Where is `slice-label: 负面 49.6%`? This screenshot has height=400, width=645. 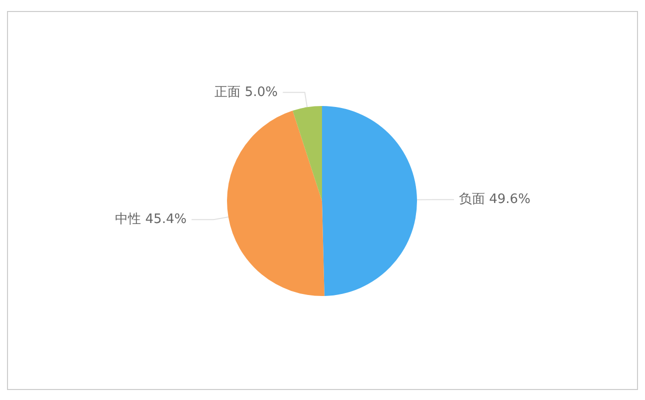
slice-label: 负面 49.6% is located at coordinates (494, 200).